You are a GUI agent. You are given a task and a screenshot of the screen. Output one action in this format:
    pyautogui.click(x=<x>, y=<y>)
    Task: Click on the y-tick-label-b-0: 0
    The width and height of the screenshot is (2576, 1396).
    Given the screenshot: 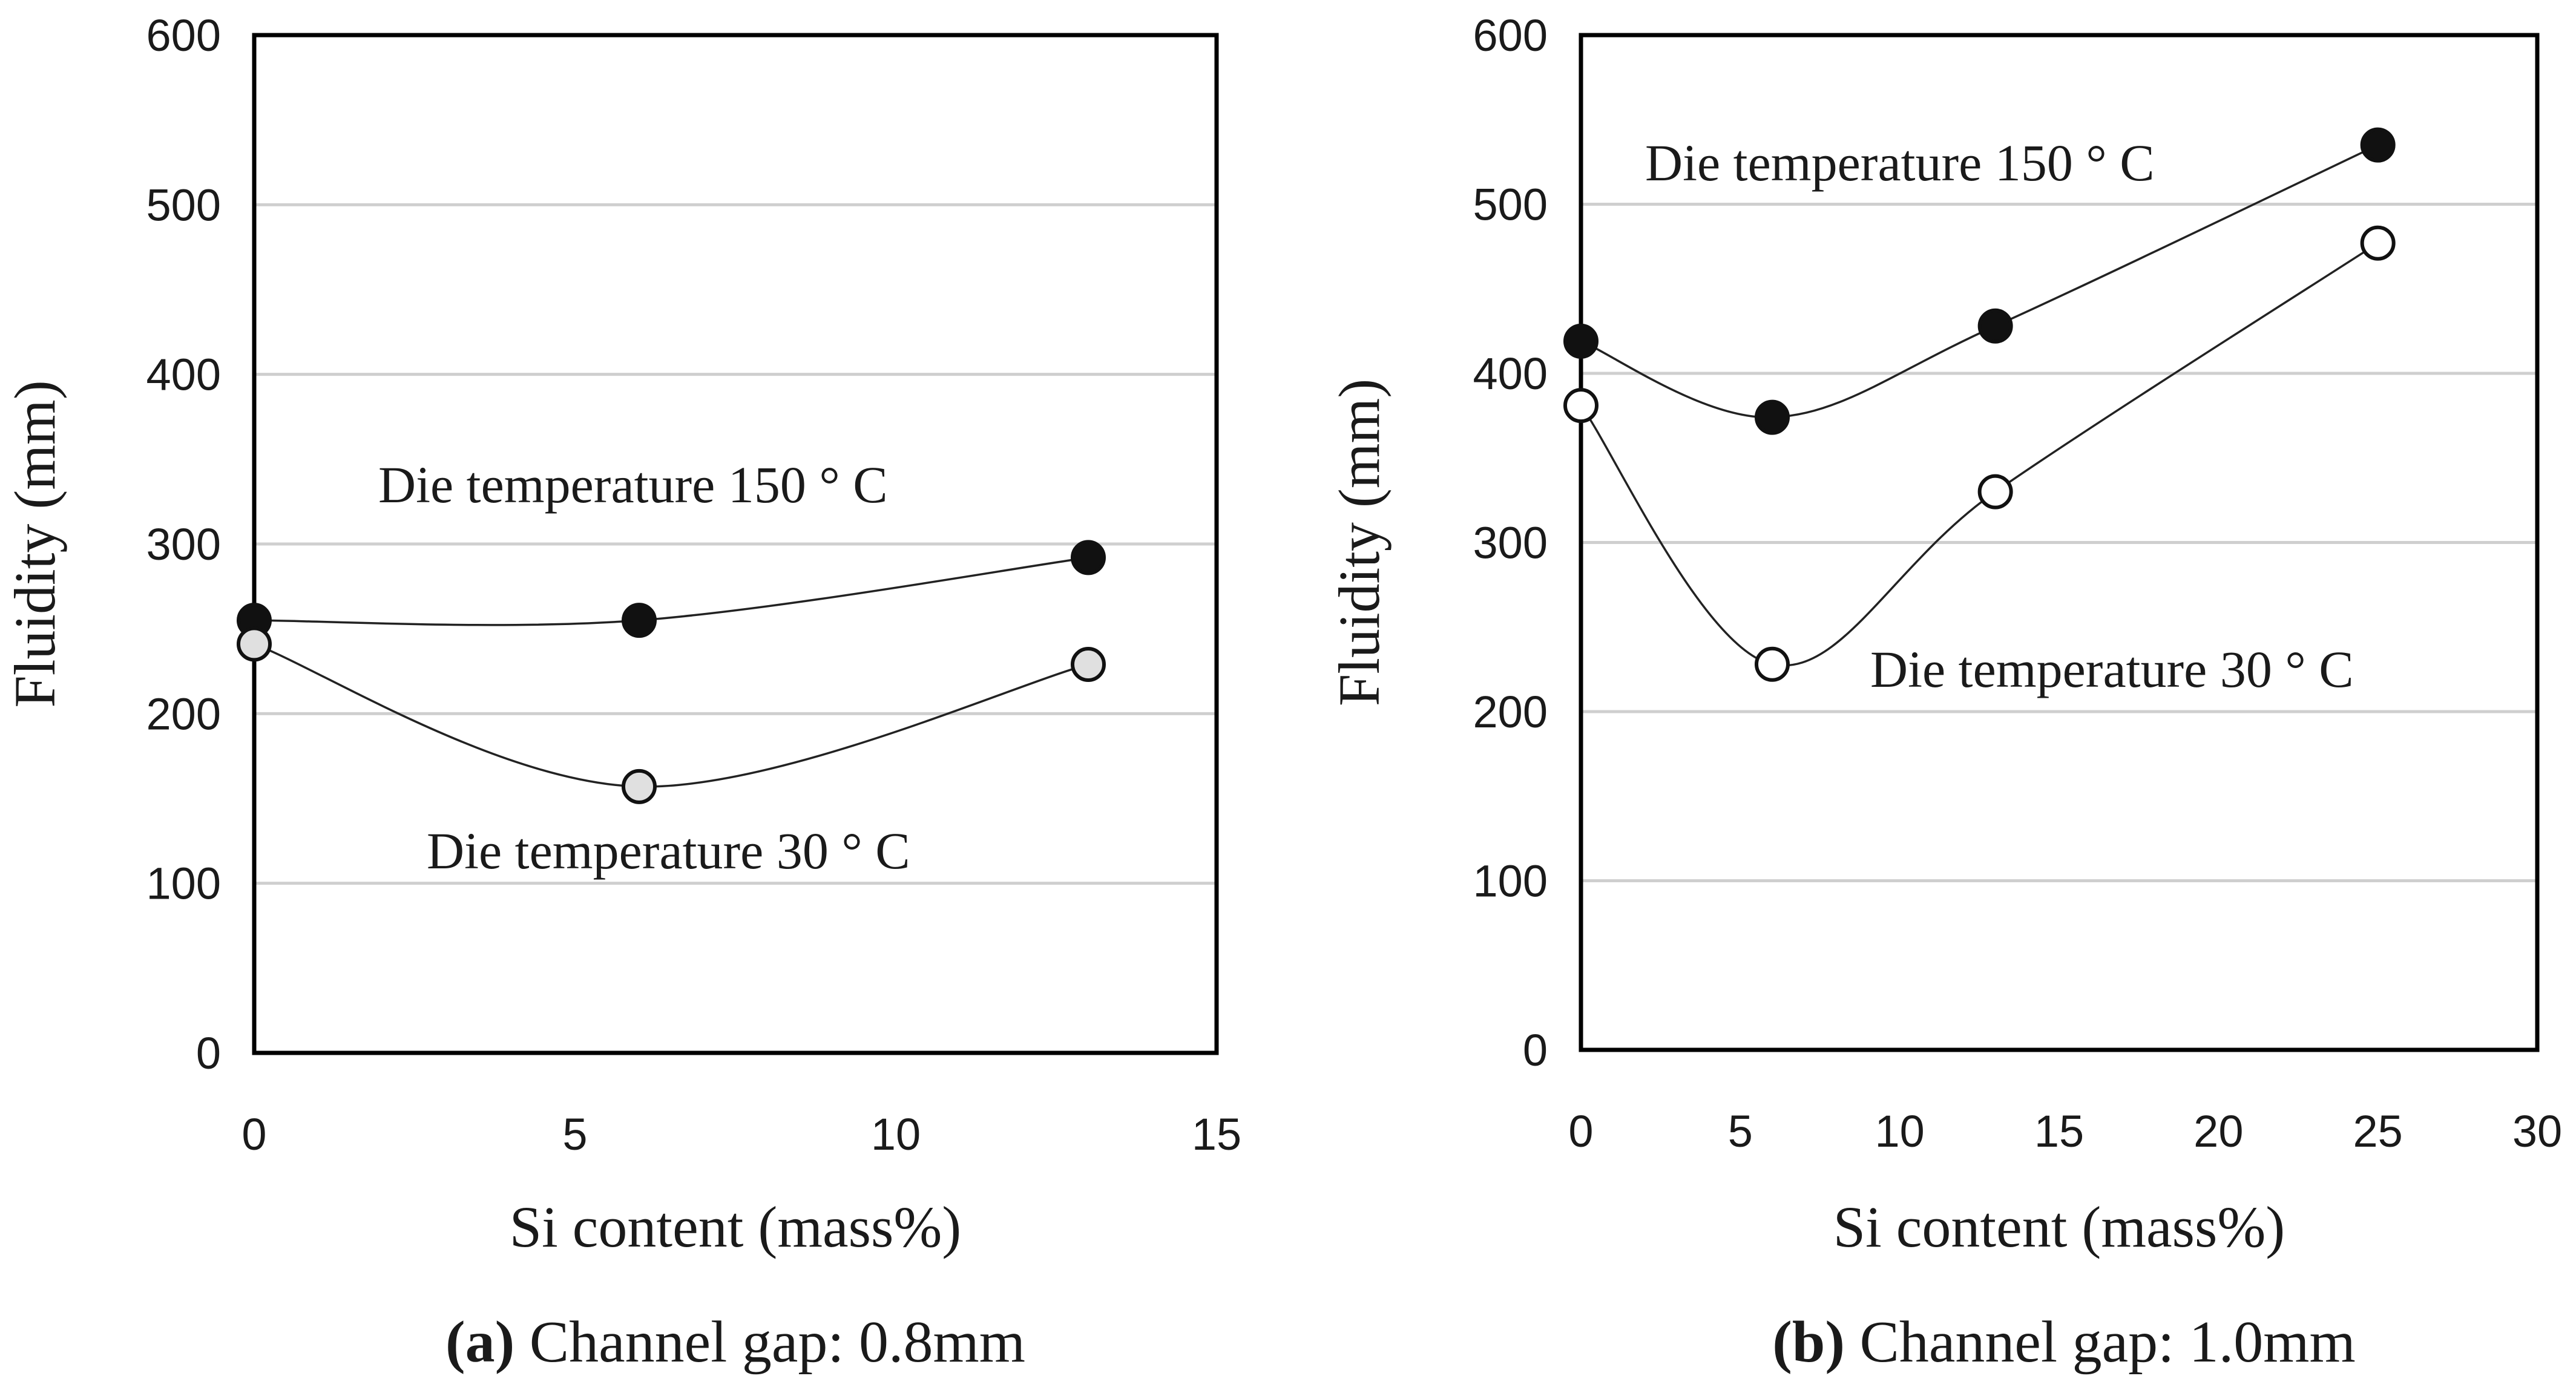 What is the action you would take?
    pyautogui.click(x=1535, y=1050)
    